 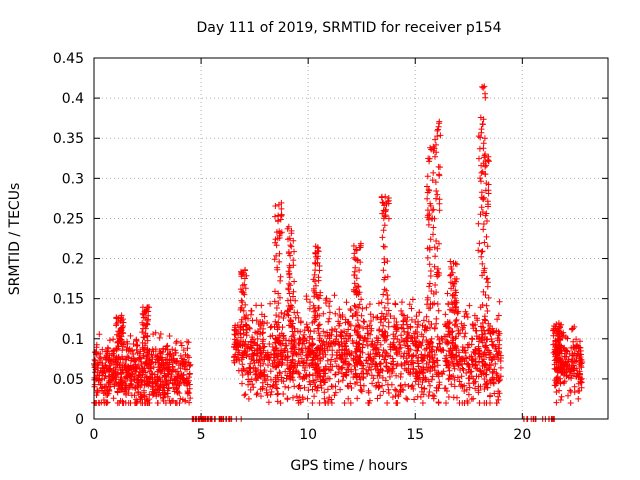 What do you see at coordinates (348, 466) in the screenshot?
I see `x-axis-label: GPS time / hours` at bounding box center [348, 466].